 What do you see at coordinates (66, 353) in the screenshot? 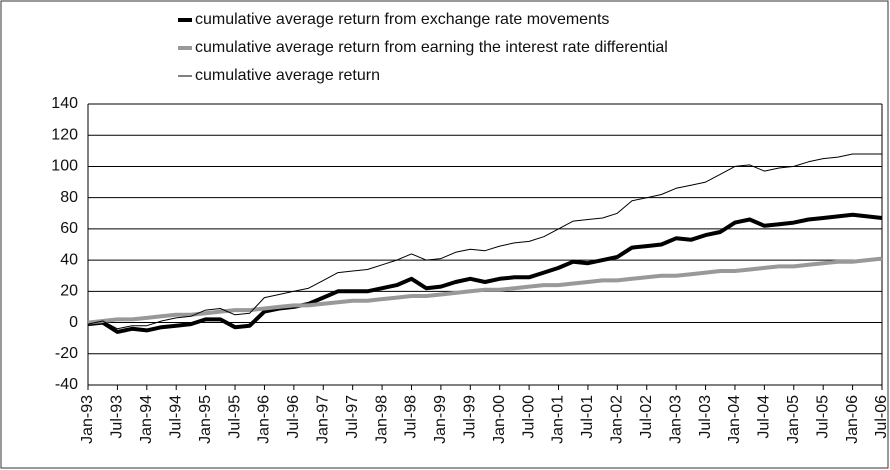
I see `y-tick-label: -20` at bounding box center [66, 353].